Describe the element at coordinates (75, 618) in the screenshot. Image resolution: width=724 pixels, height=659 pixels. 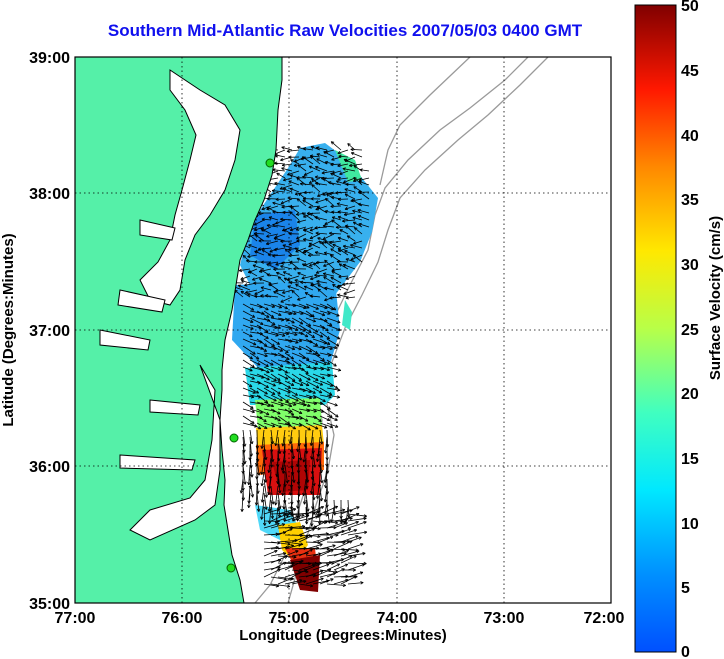
I see `x-tick-label: 77:00` at that location.